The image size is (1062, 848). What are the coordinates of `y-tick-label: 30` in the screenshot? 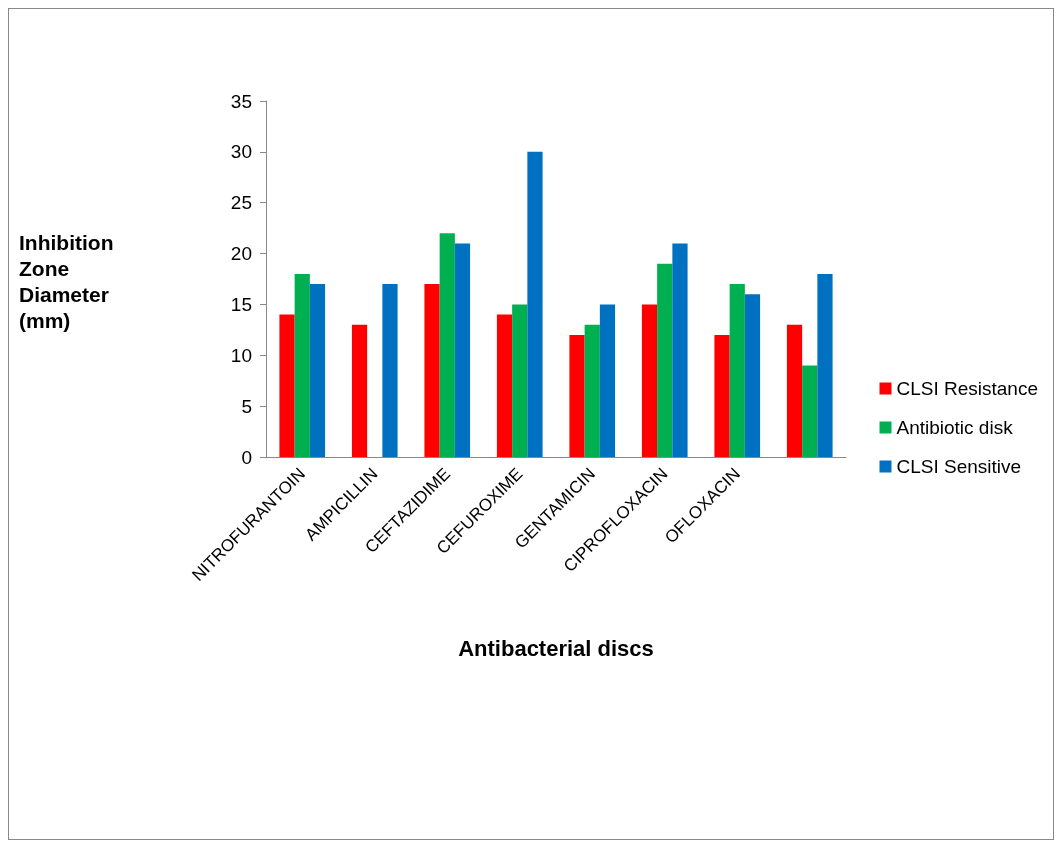 It's located at (241, 152).